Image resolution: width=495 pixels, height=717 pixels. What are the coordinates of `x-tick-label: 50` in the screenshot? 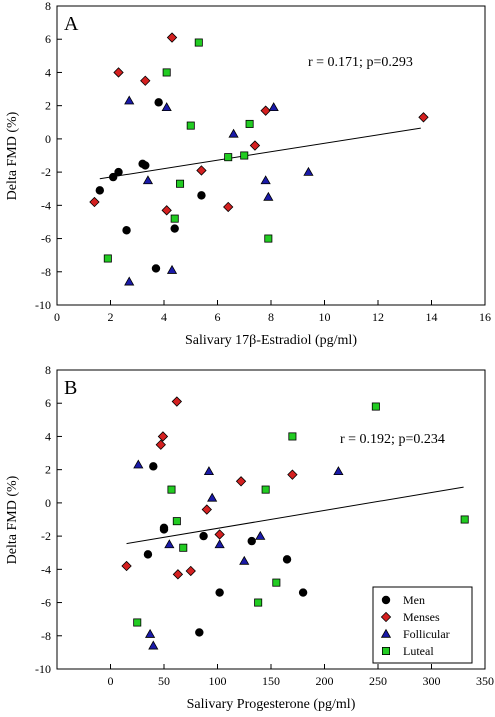 It's located at (164, 681).